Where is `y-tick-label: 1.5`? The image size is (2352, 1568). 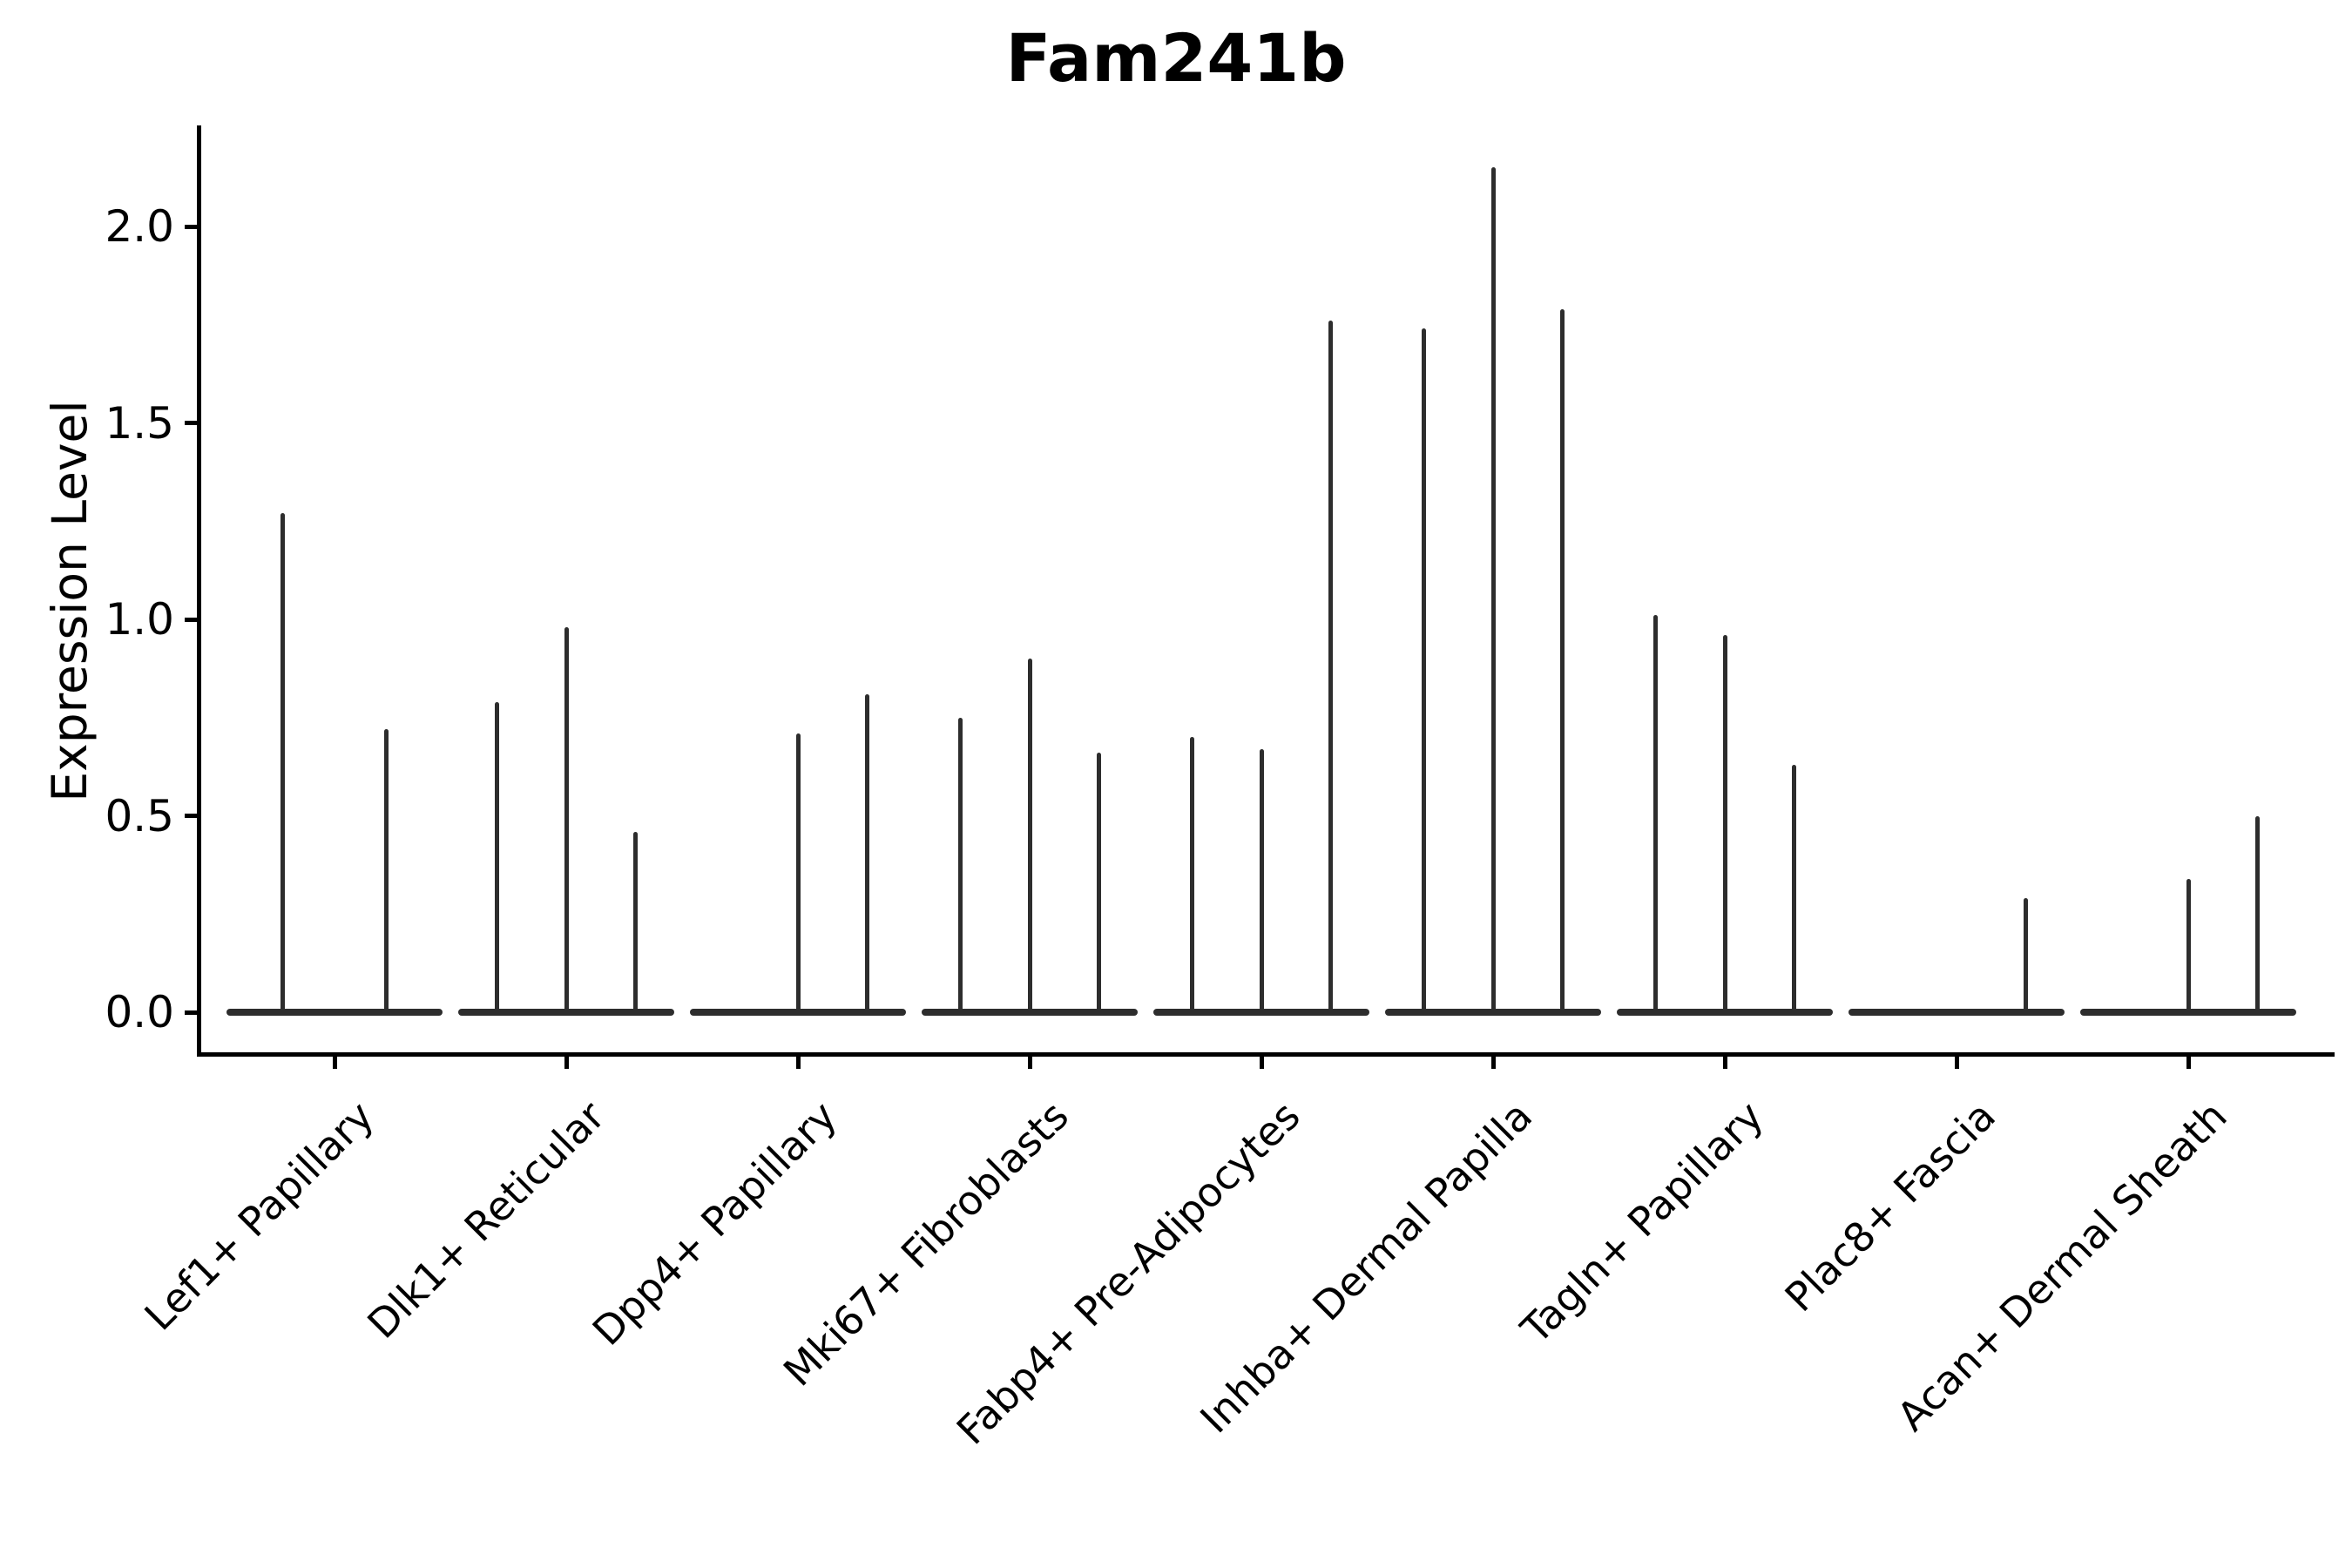
y-tick-label: 1.5 is located at coordinates (139, 423).